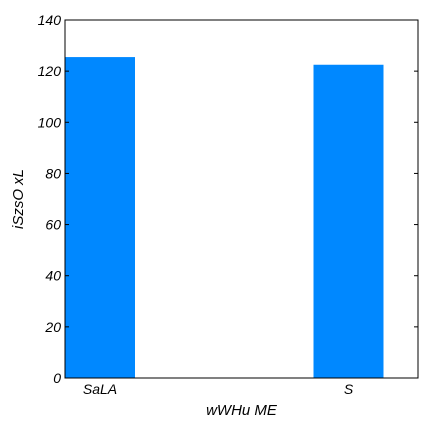 The width and height of the screenshot is (432, 437). What do you see at coordinates (100, 389) in the screenshot?
I see `x-tick-label-SaLA: SaLA` at bounding box center [100, 389].